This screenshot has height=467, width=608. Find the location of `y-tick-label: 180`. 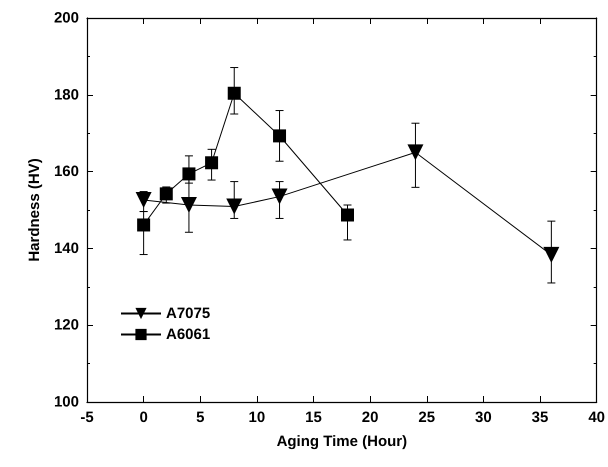

y-tick-label: 180 is located at coordinates (66, 95).